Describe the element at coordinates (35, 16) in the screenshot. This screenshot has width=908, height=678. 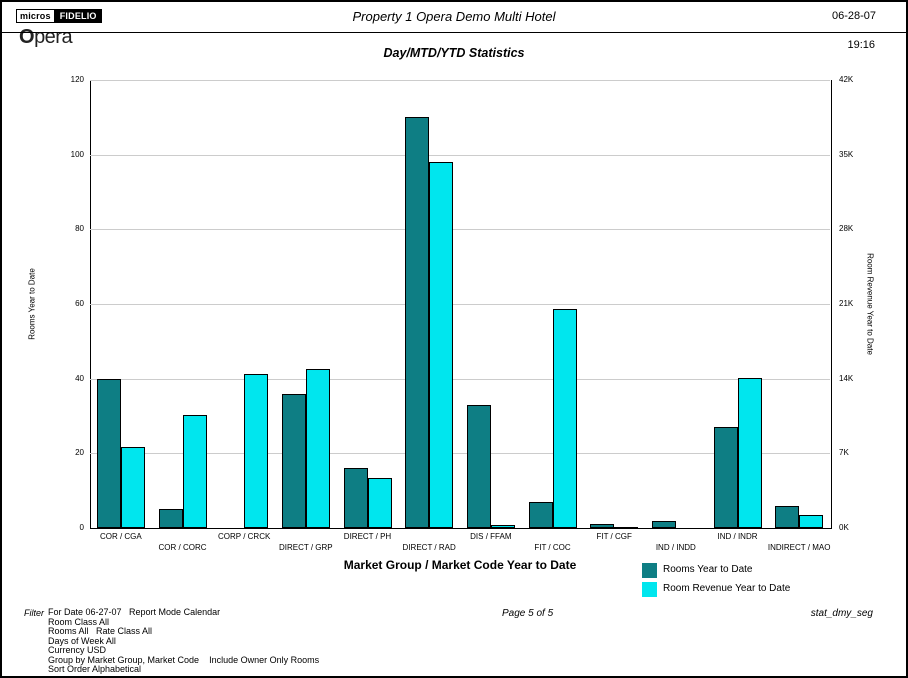
I see `micros-logo: micros` at that location.